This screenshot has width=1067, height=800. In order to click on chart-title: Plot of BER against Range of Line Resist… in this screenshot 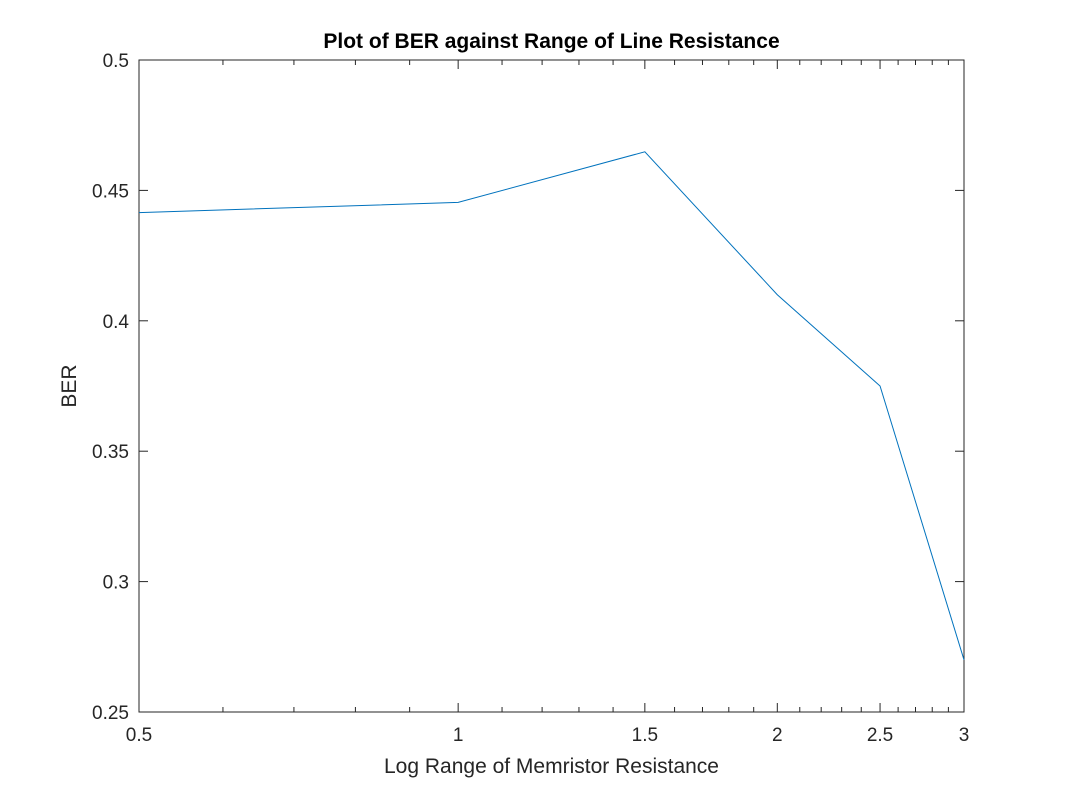, I will do `click(551, 41)`.